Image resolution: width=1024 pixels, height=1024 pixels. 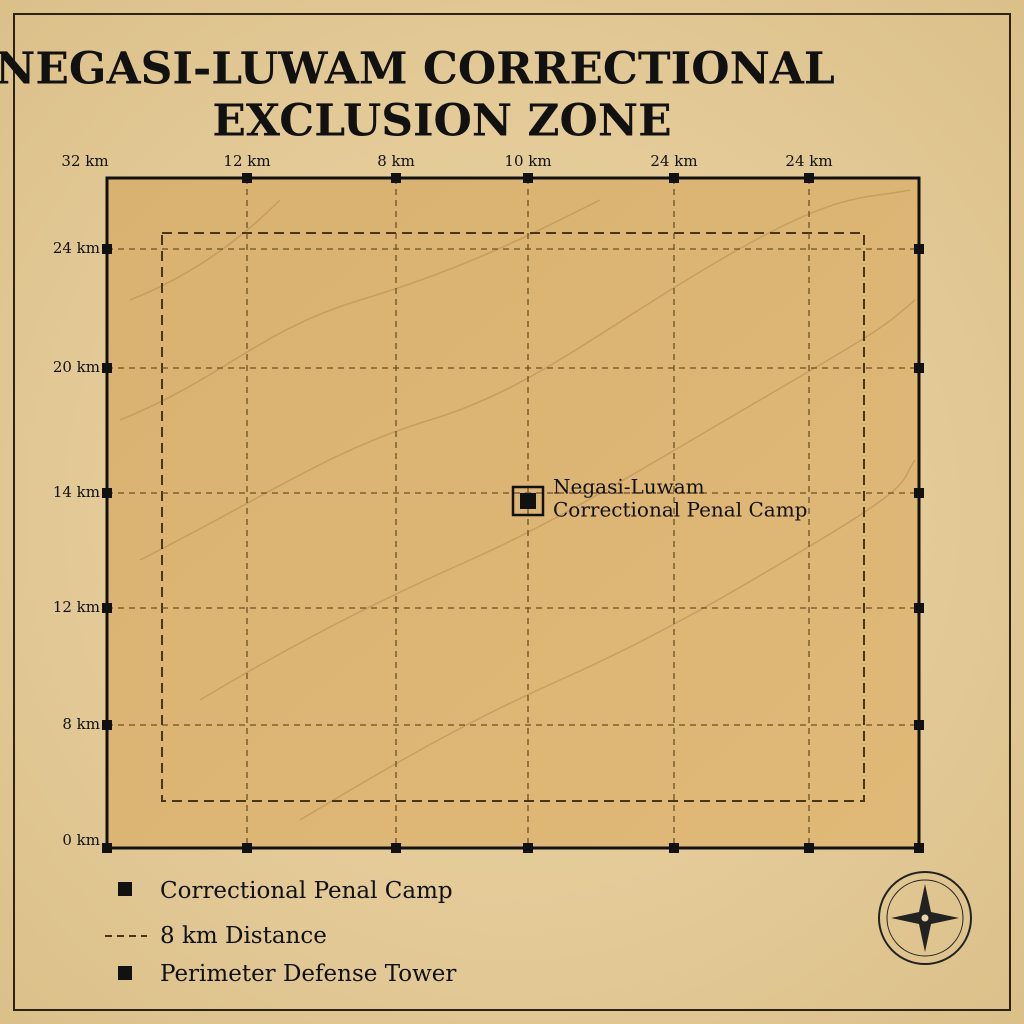 What do you see at coordinates (417, 69) in the screenshot?
I see `title-line-1: NEGASI-LUWAM CORRECTIONAL` at bounding box center [417, 69].